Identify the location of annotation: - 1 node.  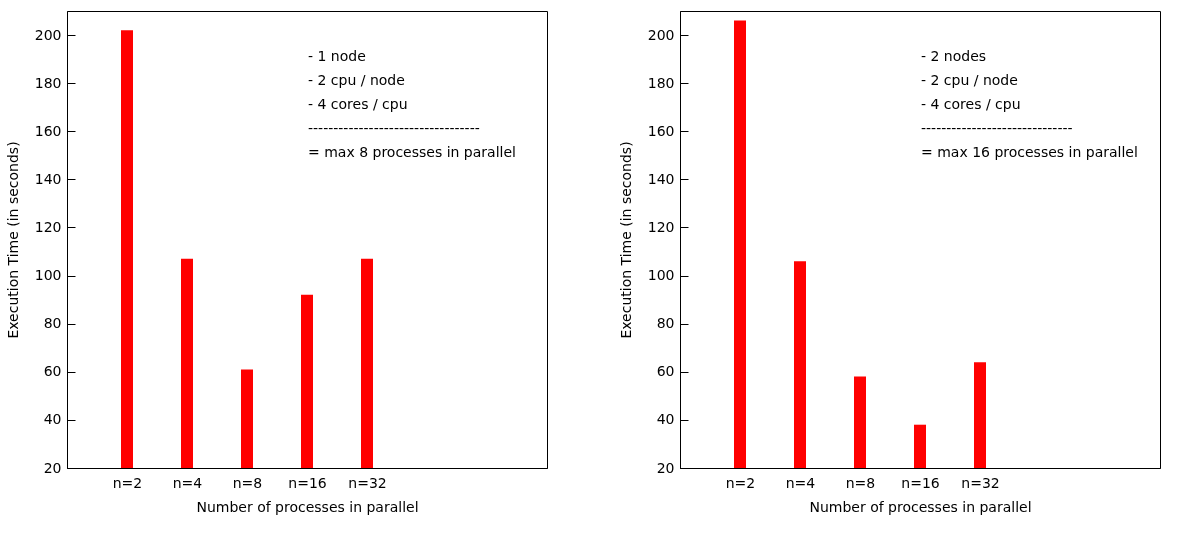
(337, 56).